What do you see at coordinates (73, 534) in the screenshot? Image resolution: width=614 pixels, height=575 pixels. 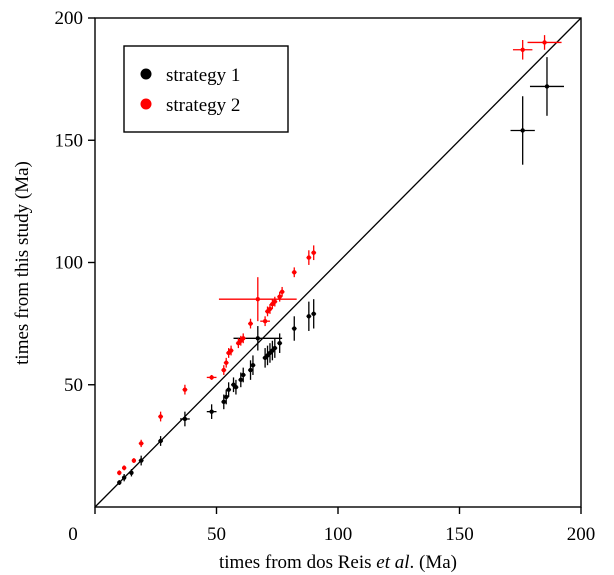 I see `x-tick-label: 0` at bounding box center [73, 534].